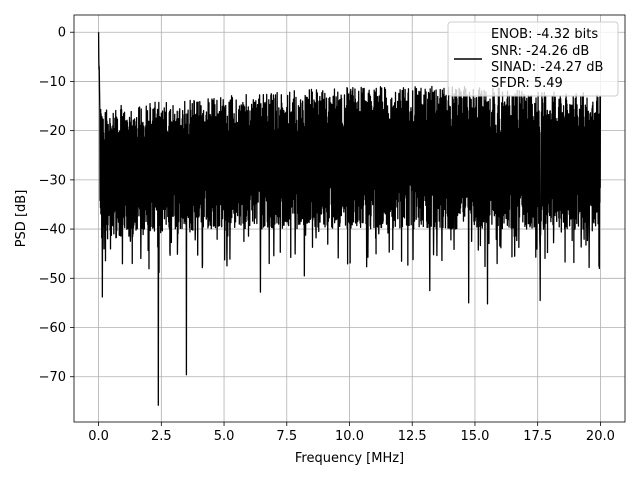 This screenshot has width=640, height=480. I want to click on x-axis-ticks: 0.0 2.5 5.0 7.5 10.0 12.5 15.0 17.5 20.0, so click(351, 433).